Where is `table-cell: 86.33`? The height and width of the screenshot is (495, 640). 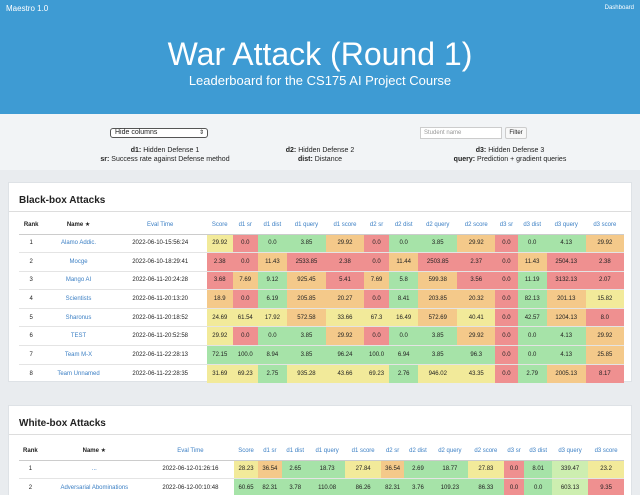 table-cell: 86.33 is located at coordinates (486, 486).